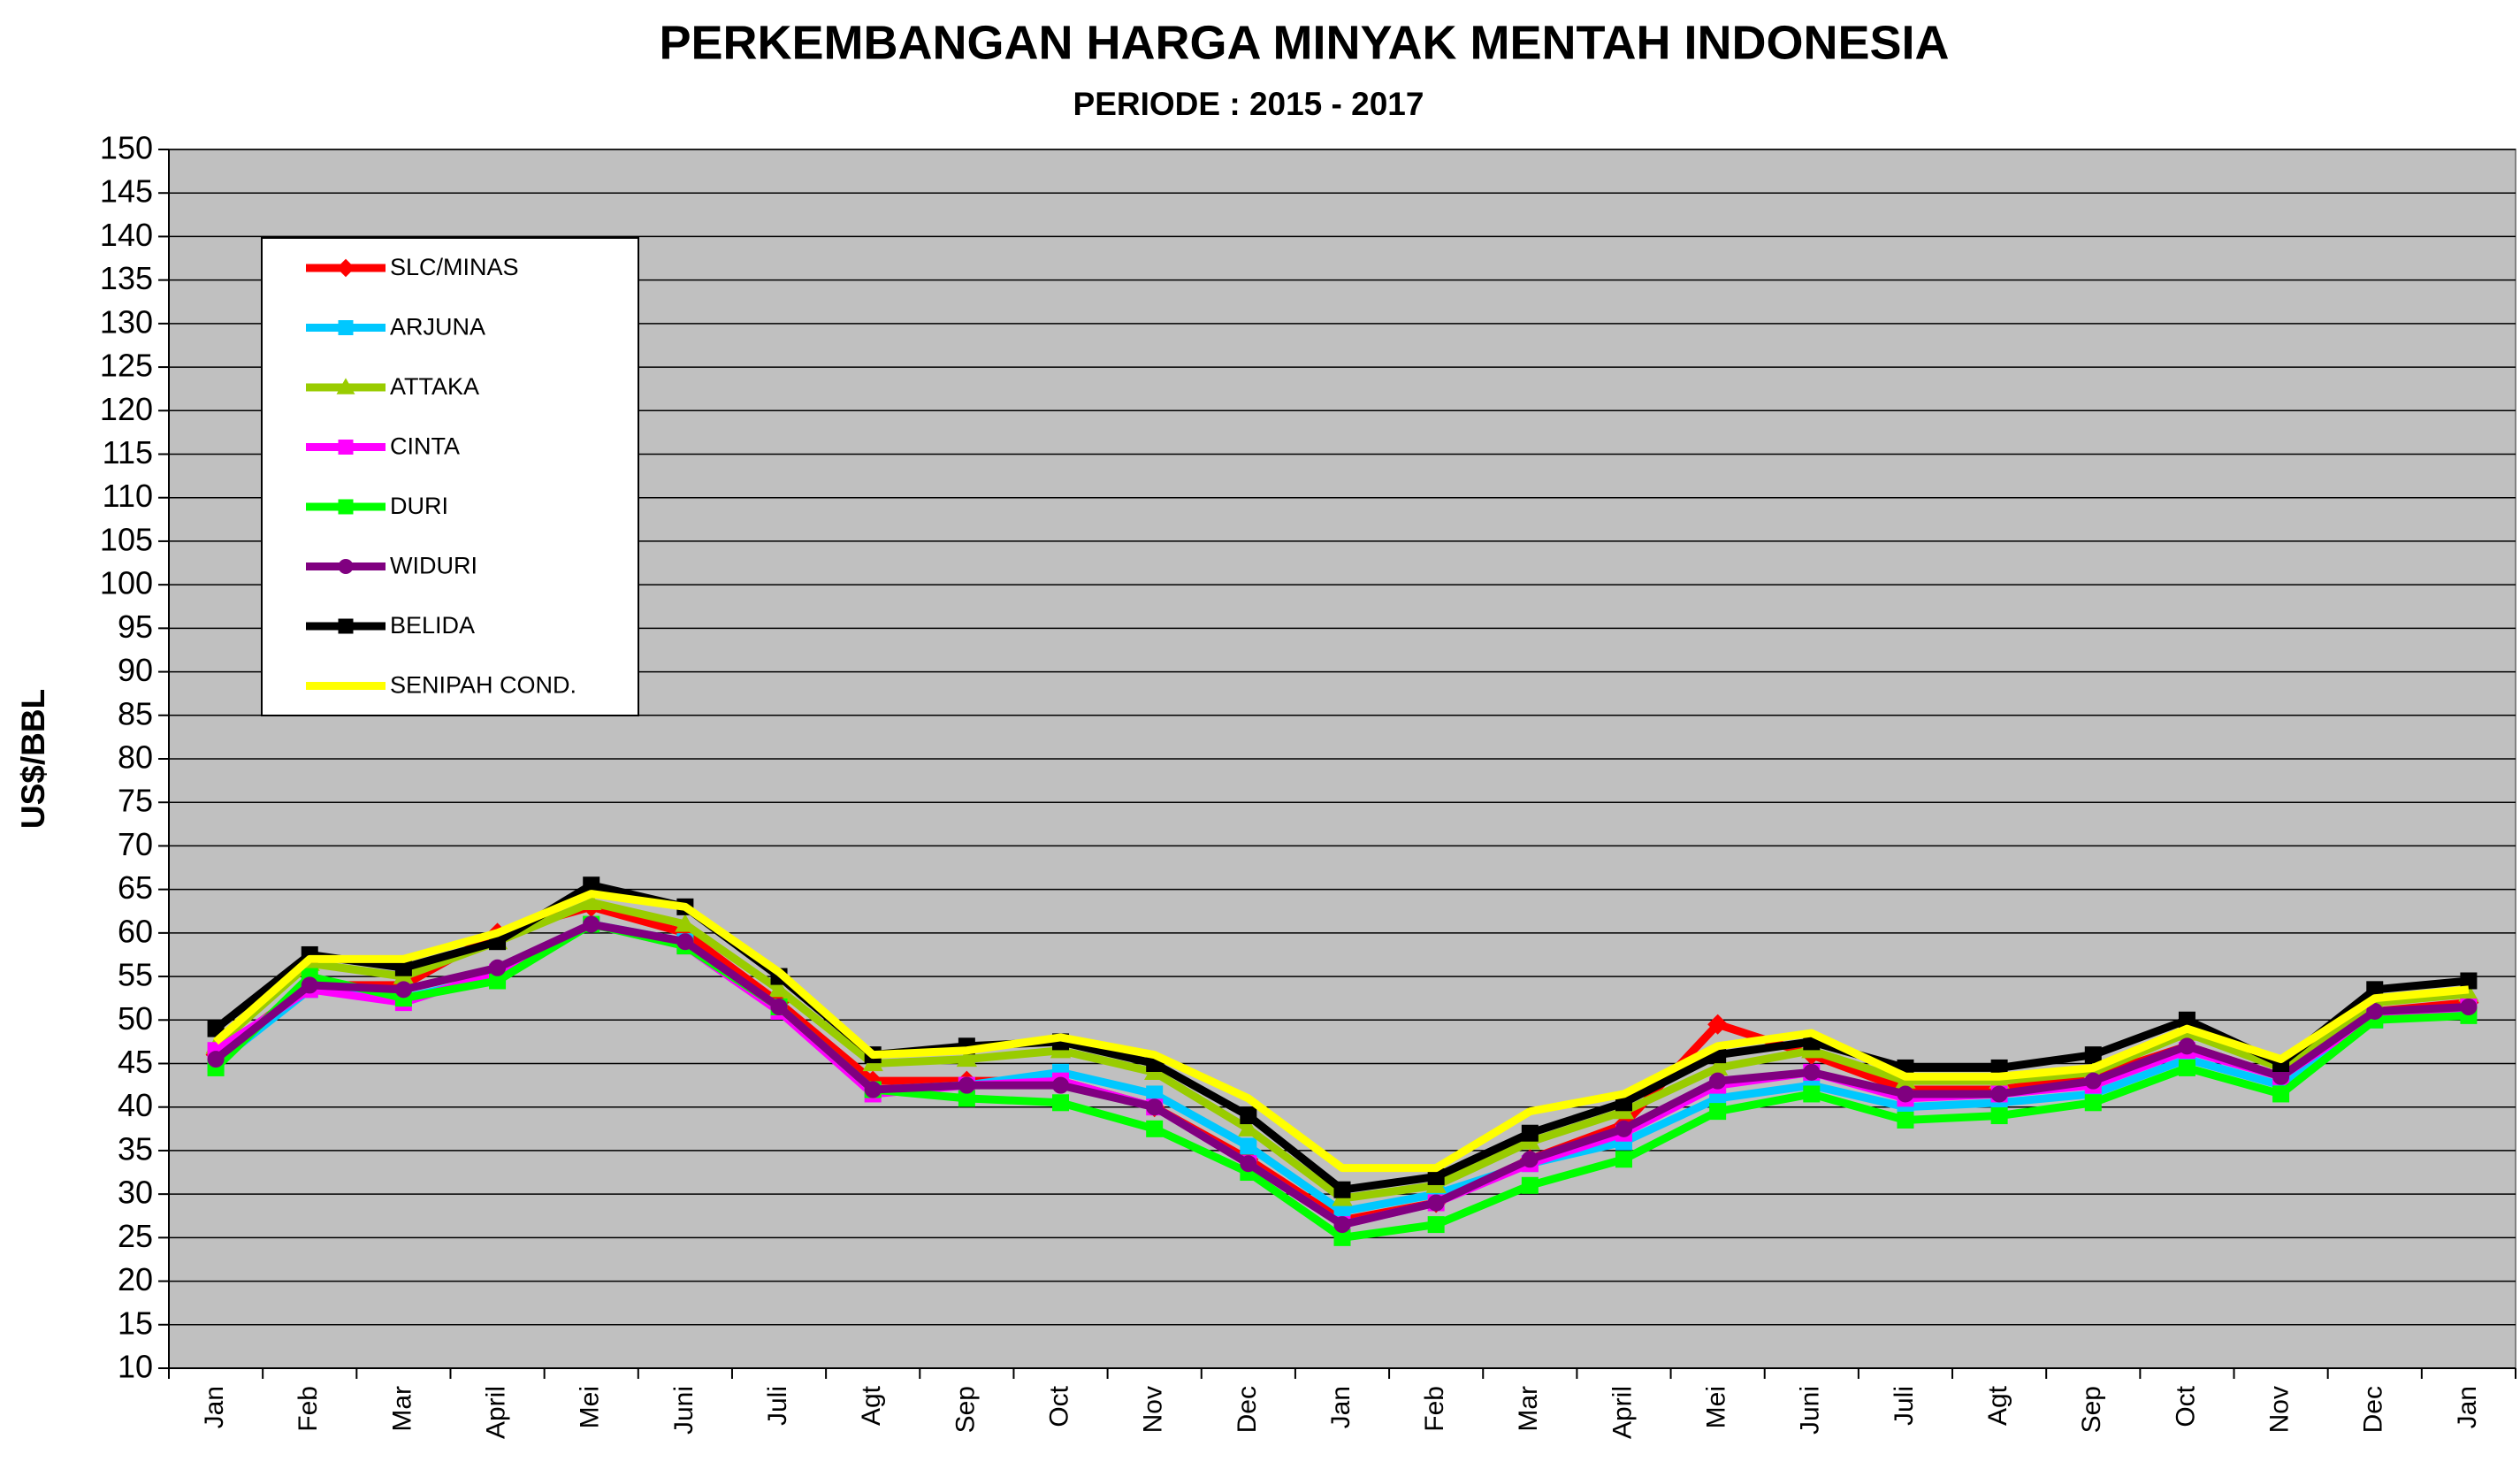  I want to click on y-tick-label: 110, so click(128, 496).